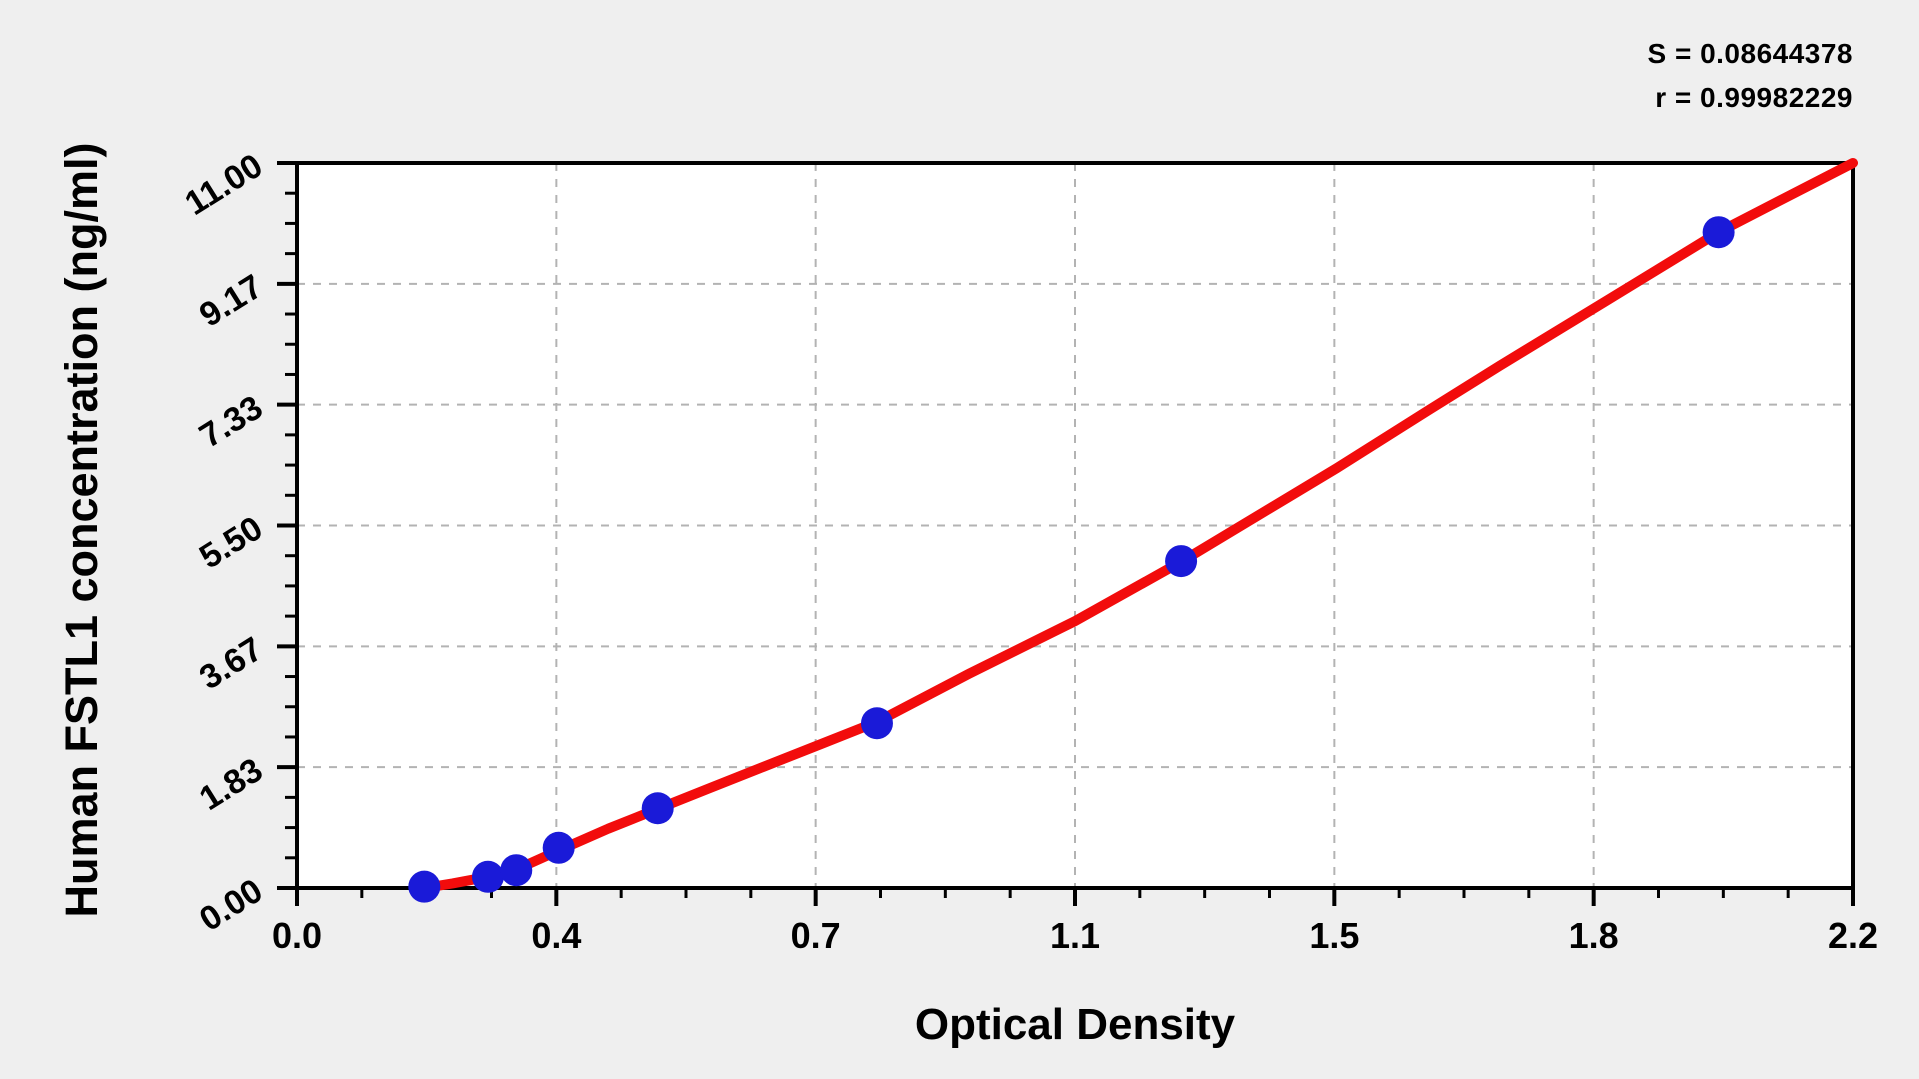  I want to click on x-tick-label: 1.8, so click(1594, 935).